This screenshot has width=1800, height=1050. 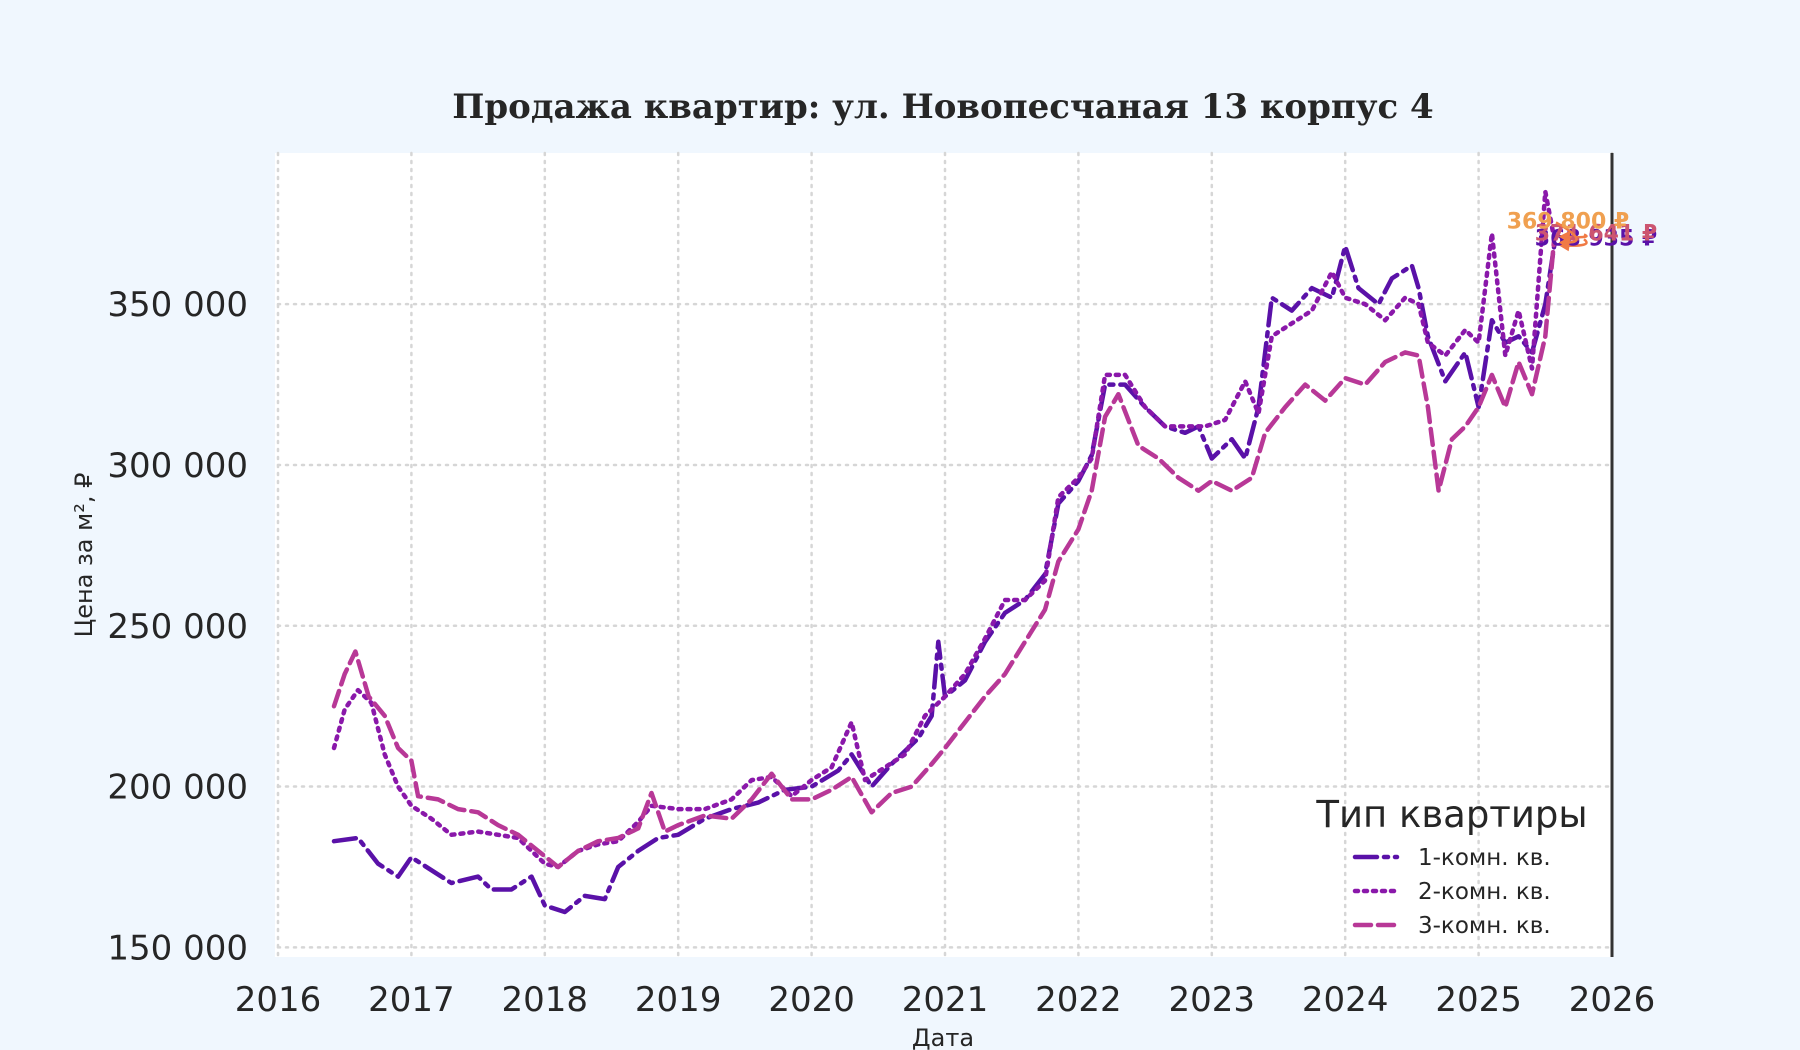 I want to click on x-tick-label: 2016, so click(x=278, y=1000).